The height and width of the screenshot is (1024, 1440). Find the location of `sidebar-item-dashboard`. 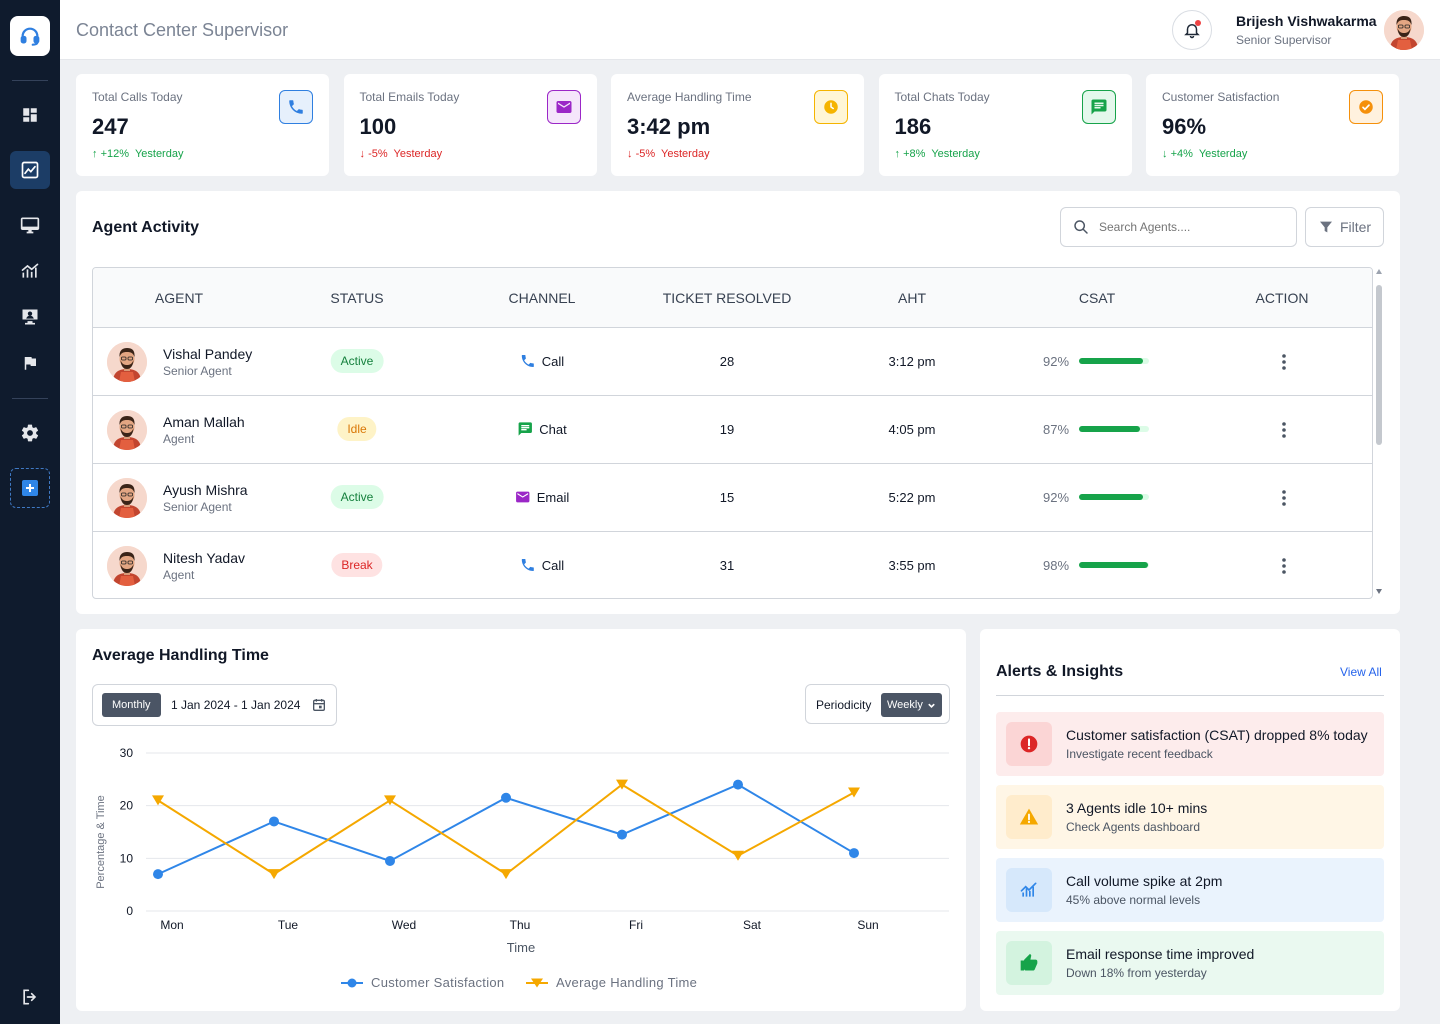

sidebar-item-dashboard is located at coordinates (30, 115).